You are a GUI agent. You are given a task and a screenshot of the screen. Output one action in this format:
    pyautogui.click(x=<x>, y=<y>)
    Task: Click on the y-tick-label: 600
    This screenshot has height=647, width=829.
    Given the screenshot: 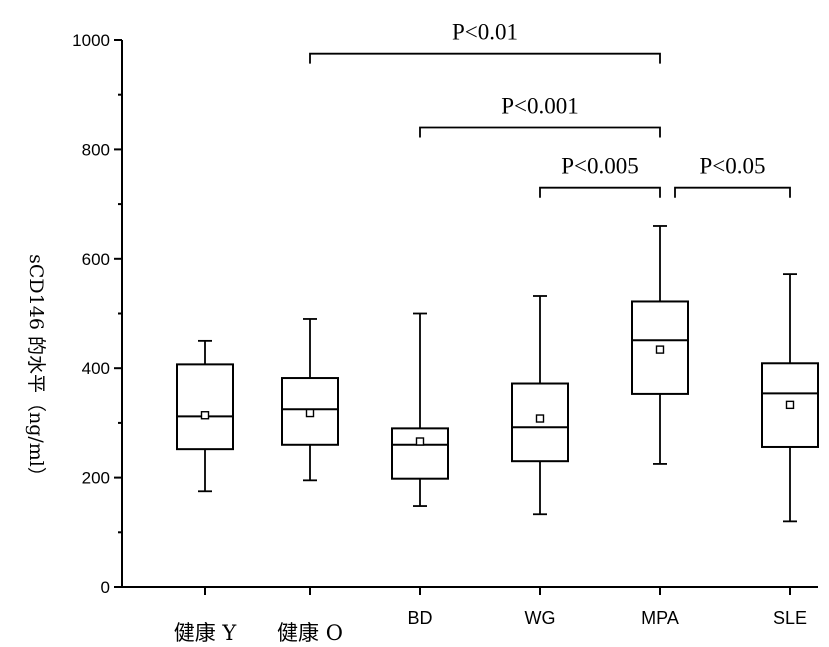 What is the action you would take?
    pyautogui.click(x=96, y=259)
    